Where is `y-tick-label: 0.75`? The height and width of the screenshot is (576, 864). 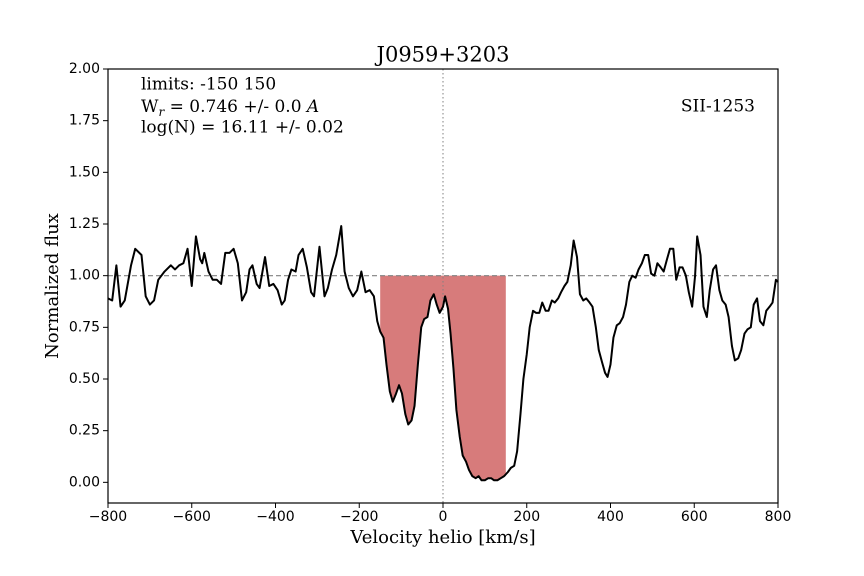
y-tick-label: 0.75 is located at coordinates (84, 327).